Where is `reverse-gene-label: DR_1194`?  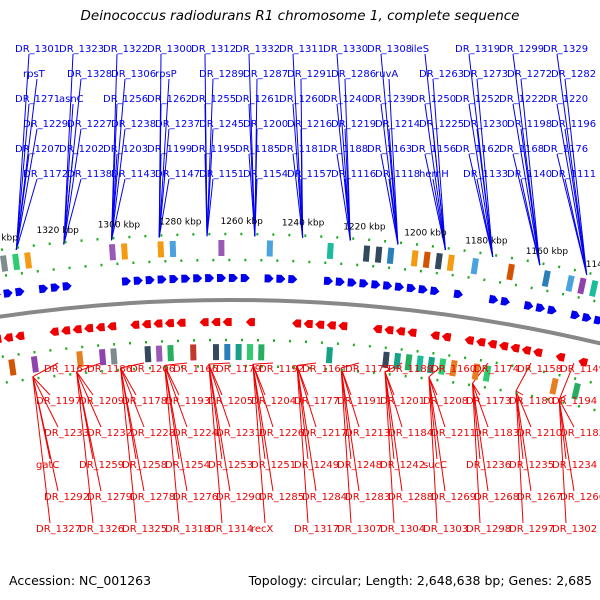
reverse-gene-label: DR_1194 is located at coordinates (574, 401).